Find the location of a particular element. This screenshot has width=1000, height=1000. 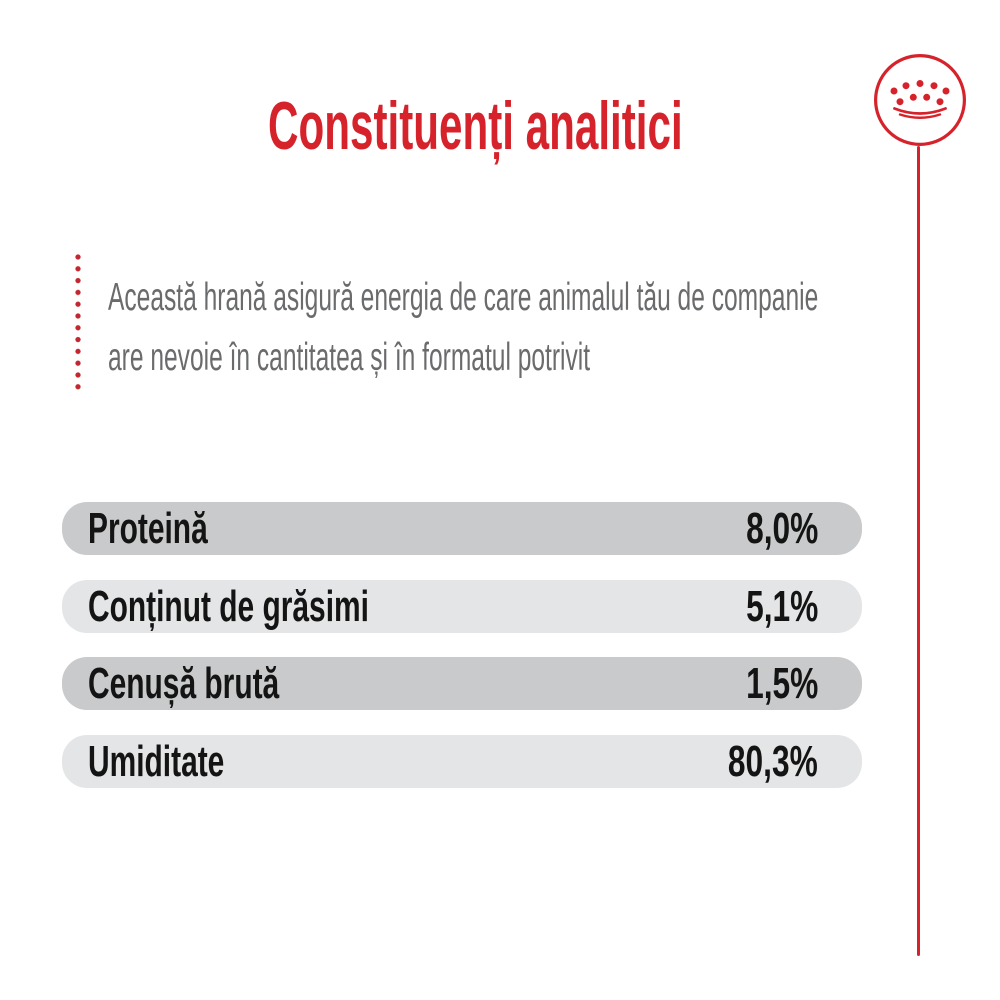

table-row-cenusa-bruta: Cenușă brută 1,5% is located at coordinates (462, 683).